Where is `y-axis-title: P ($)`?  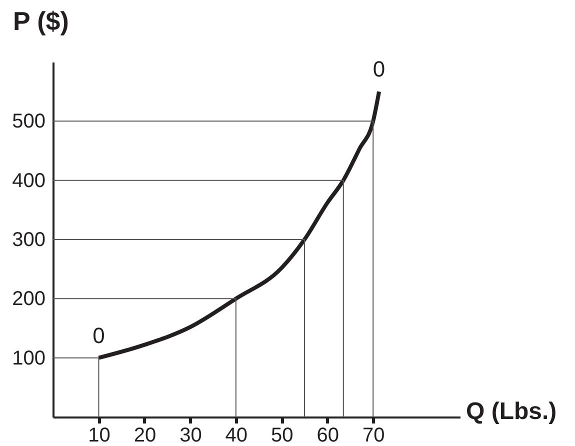
y-axis-title: P ($) is located at coordinates (41, 21).